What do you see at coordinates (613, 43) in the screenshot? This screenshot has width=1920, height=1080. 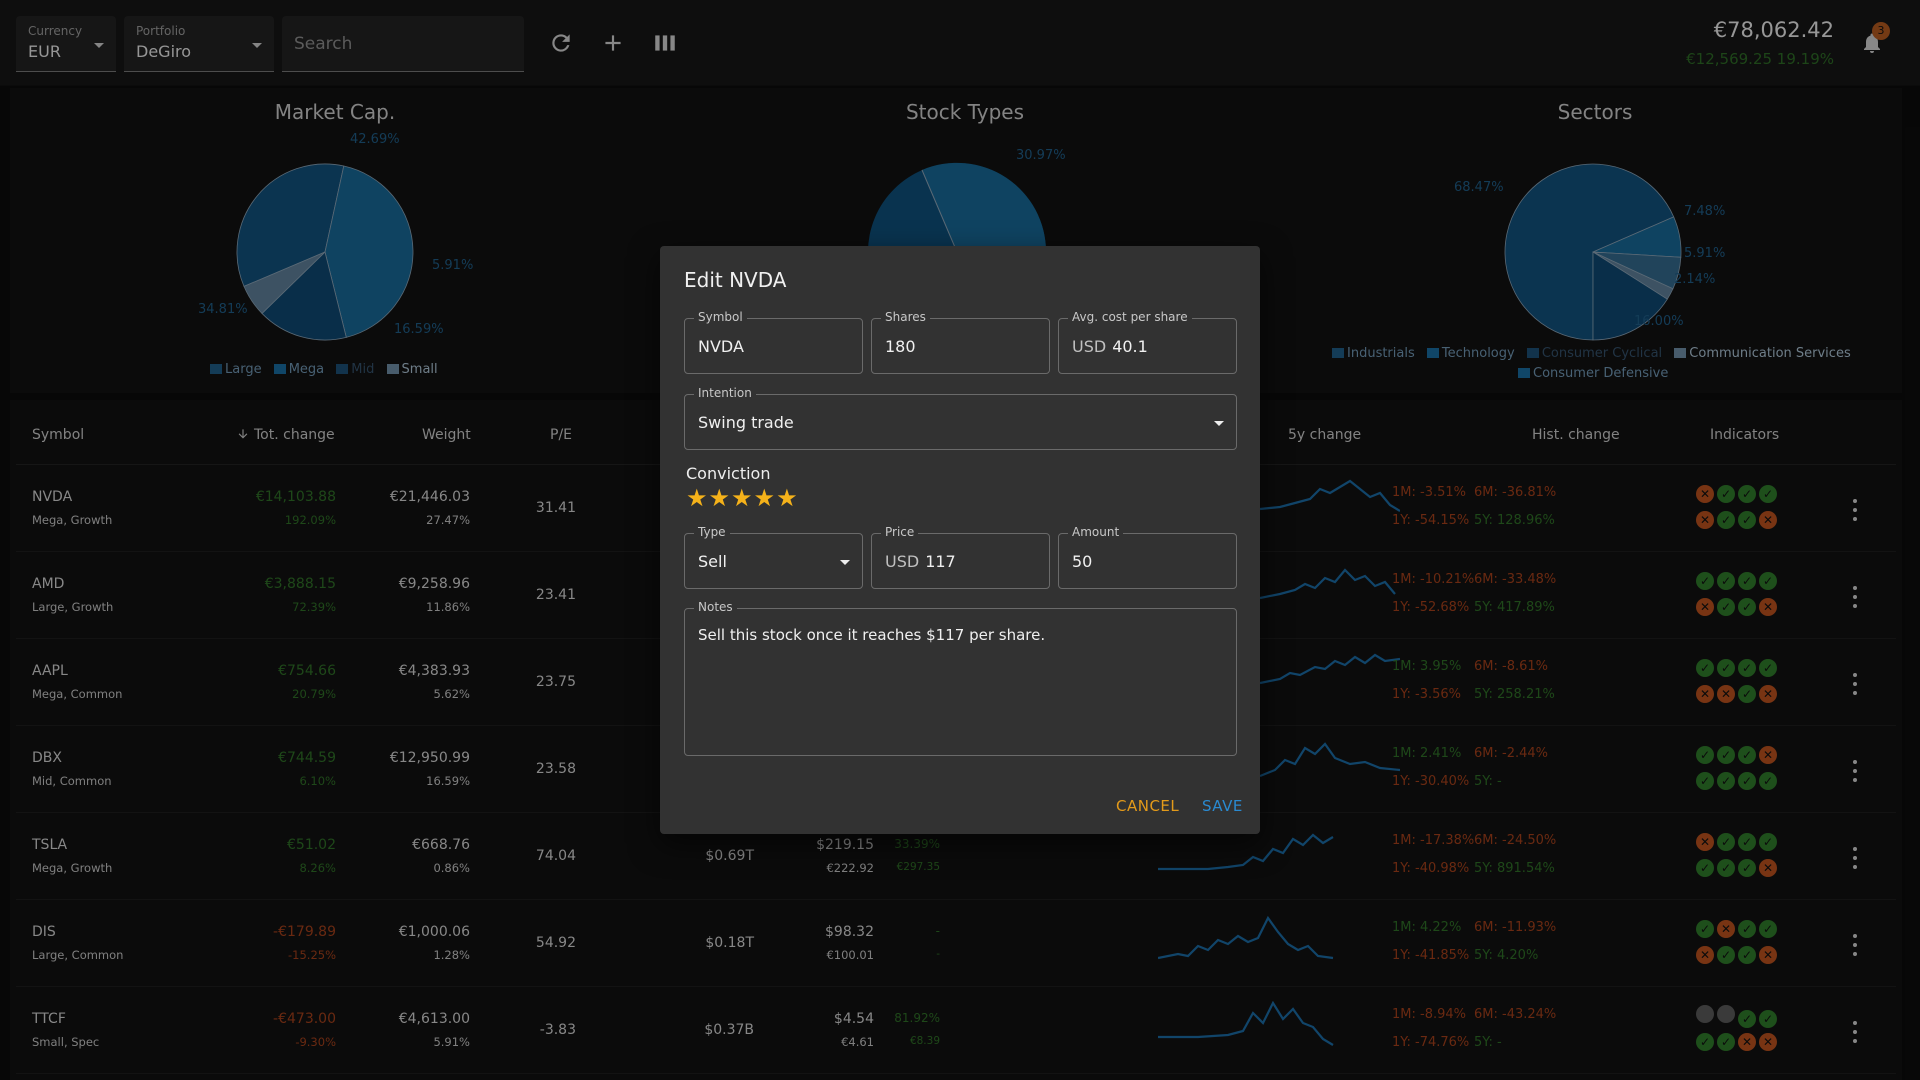 I see `add-icon` at bounding box center [613, 43].